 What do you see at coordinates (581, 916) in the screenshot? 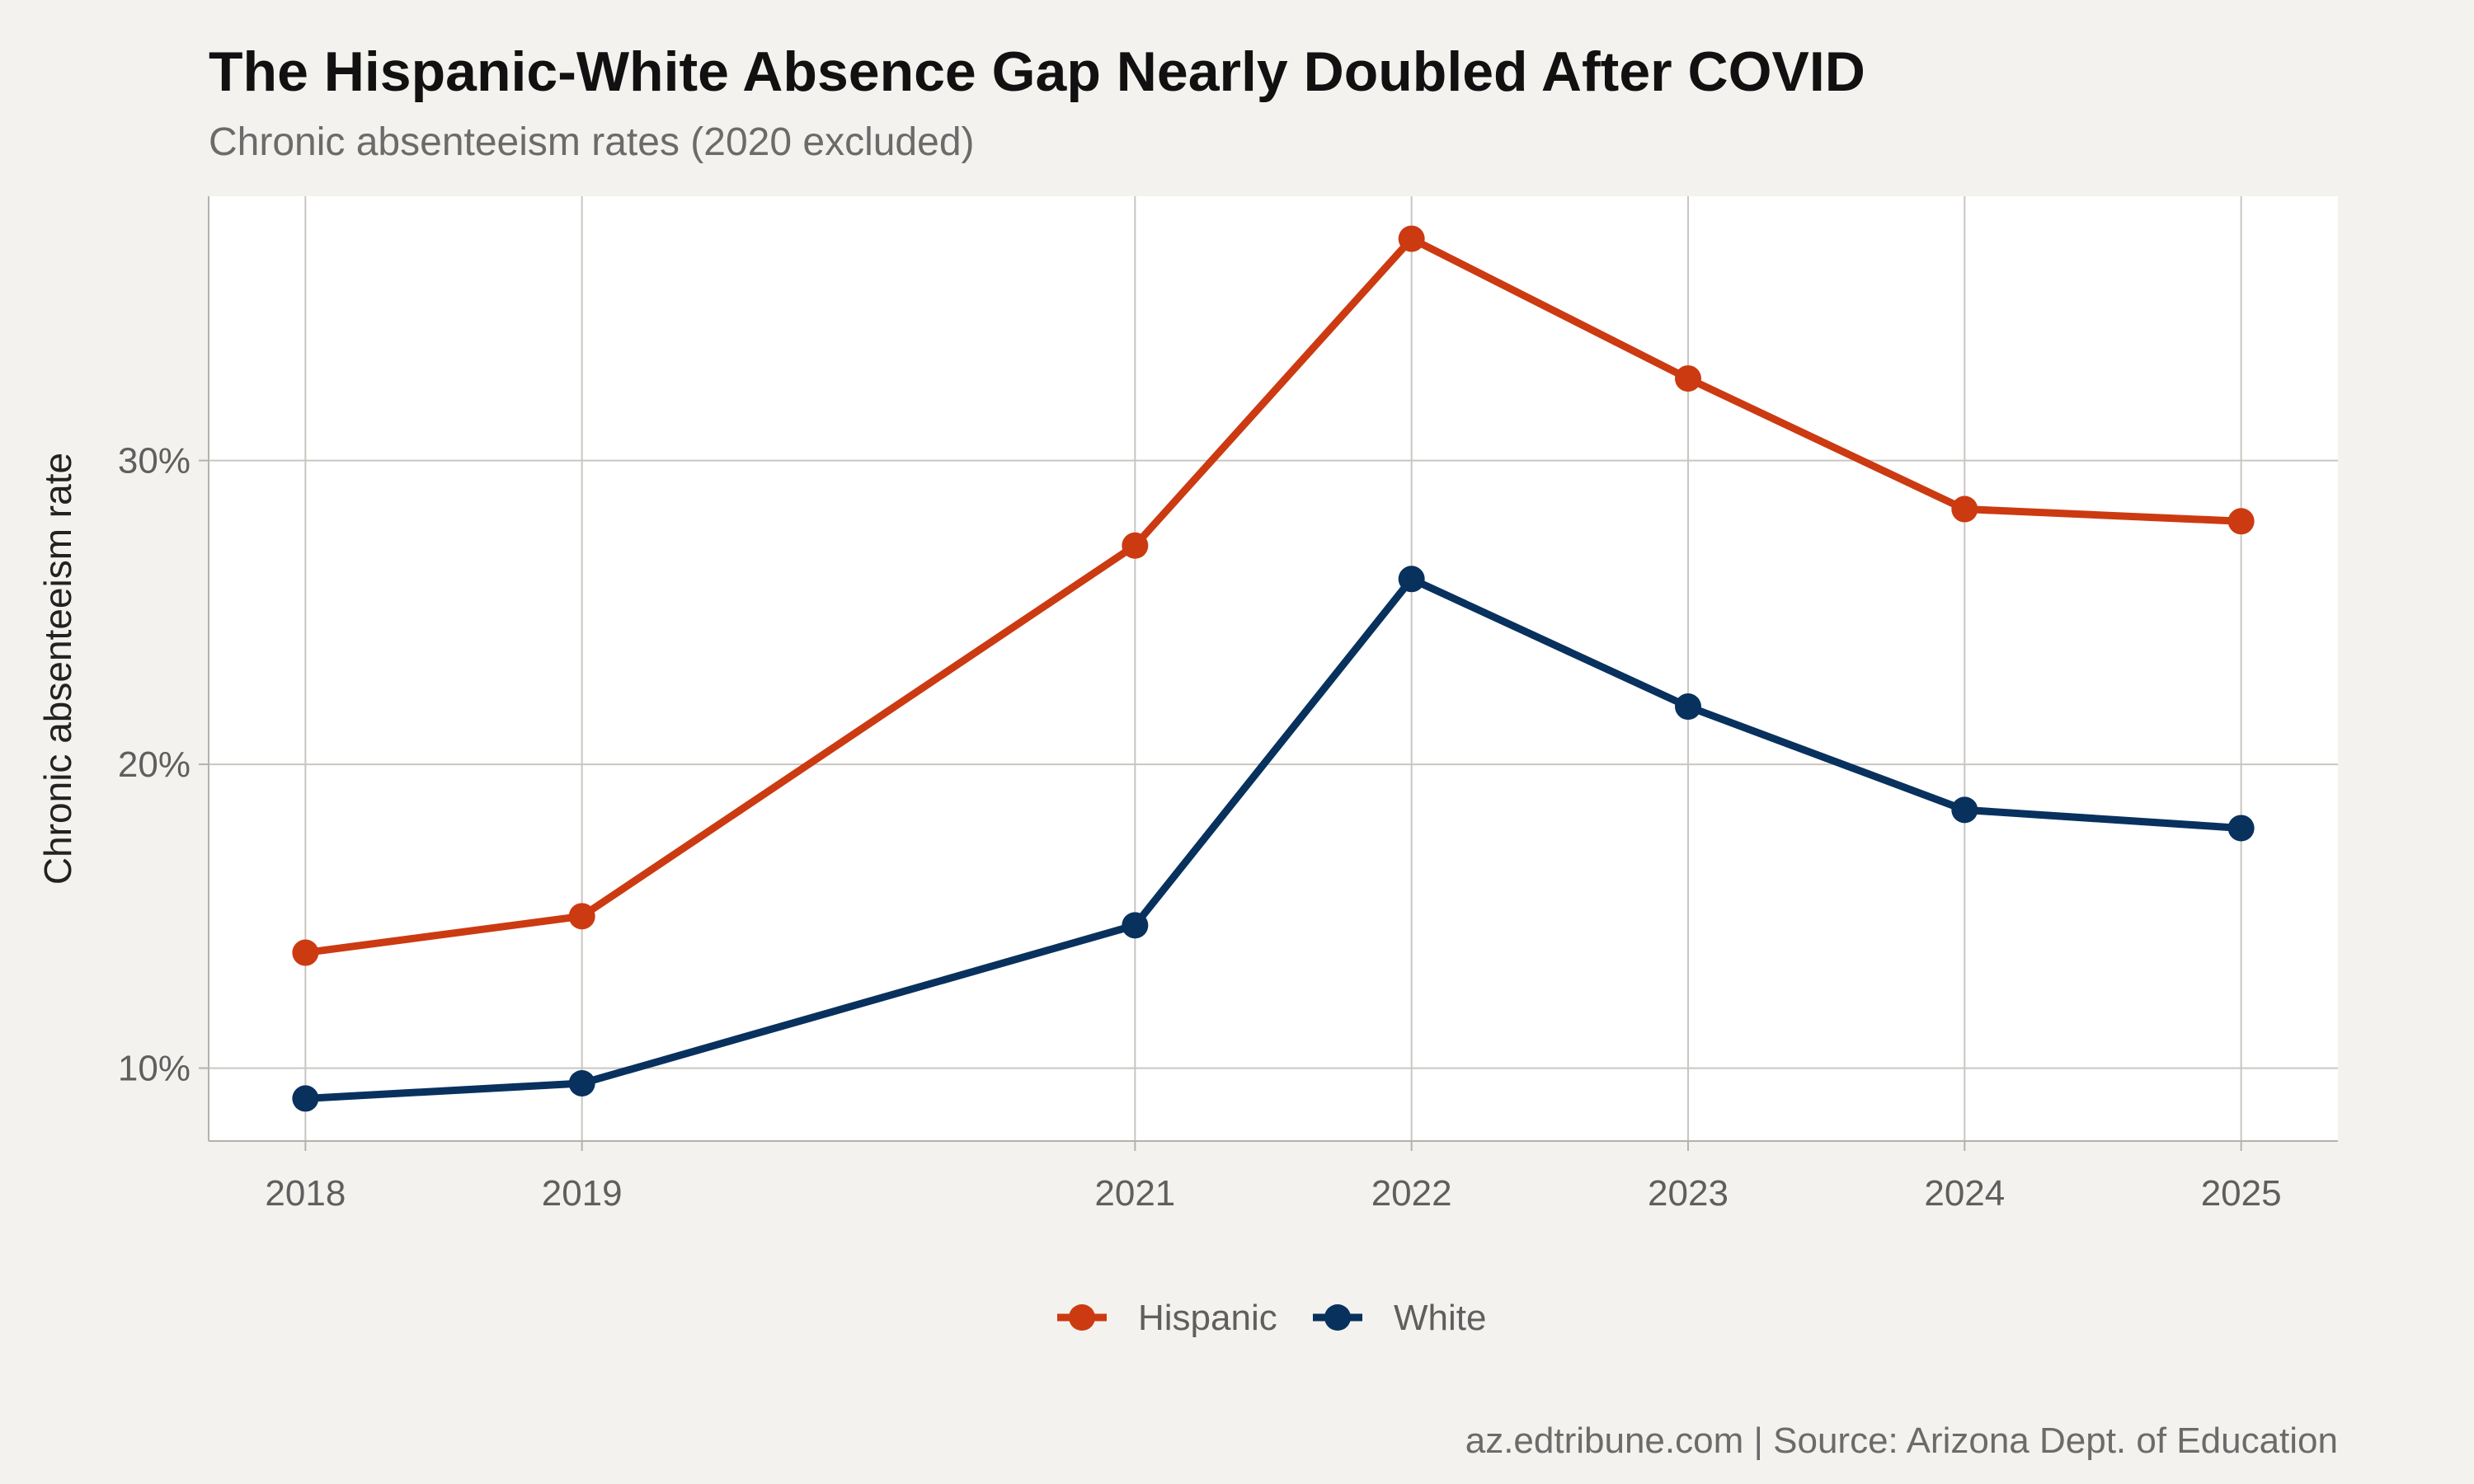
I see `data-point-hispanic-2019` at bounding box center [581, 916].